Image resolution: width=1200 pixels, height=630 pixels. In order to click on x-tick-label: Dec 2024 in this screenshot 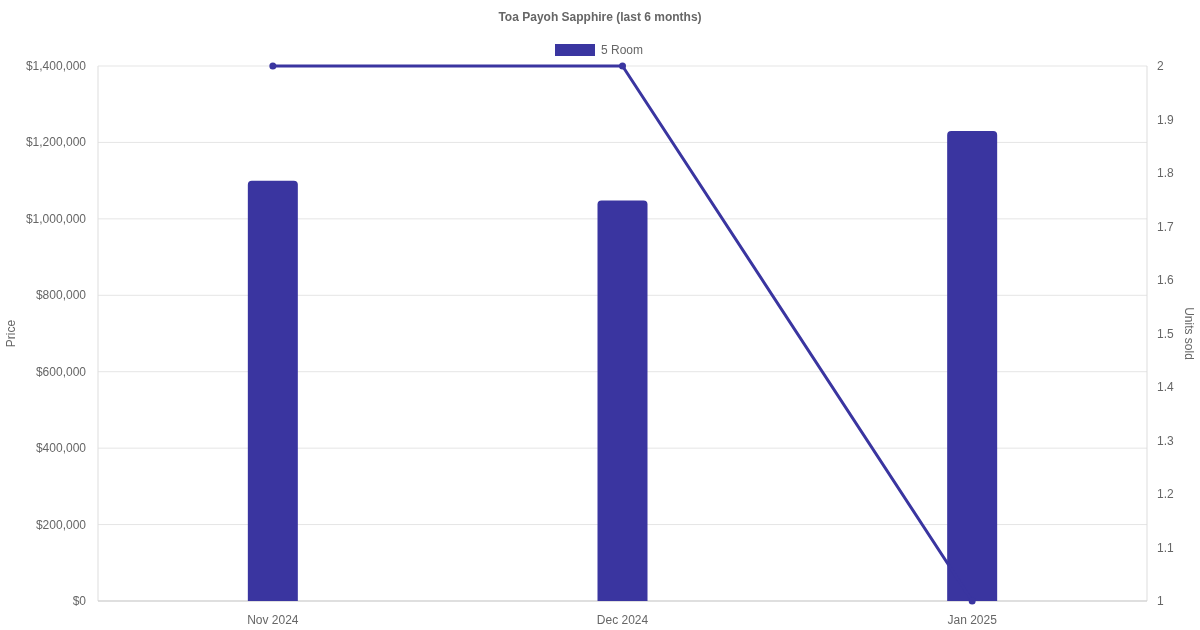, I will do `click(622, 620)`.